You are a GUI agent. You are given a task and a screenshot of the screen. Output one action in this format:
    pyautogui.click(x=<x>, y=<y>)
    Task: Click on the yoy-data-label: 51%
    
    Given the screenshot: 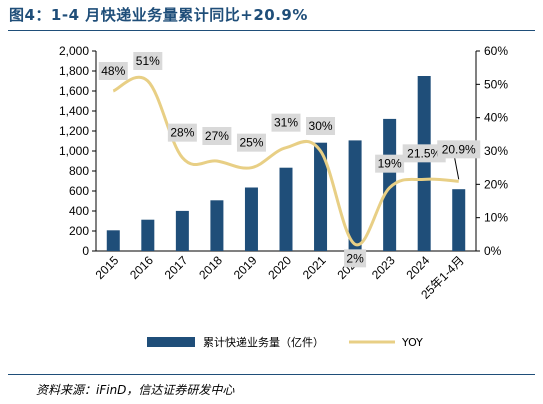 What is the action you would take?
    pyautogui.click(x=148, y=61)
    